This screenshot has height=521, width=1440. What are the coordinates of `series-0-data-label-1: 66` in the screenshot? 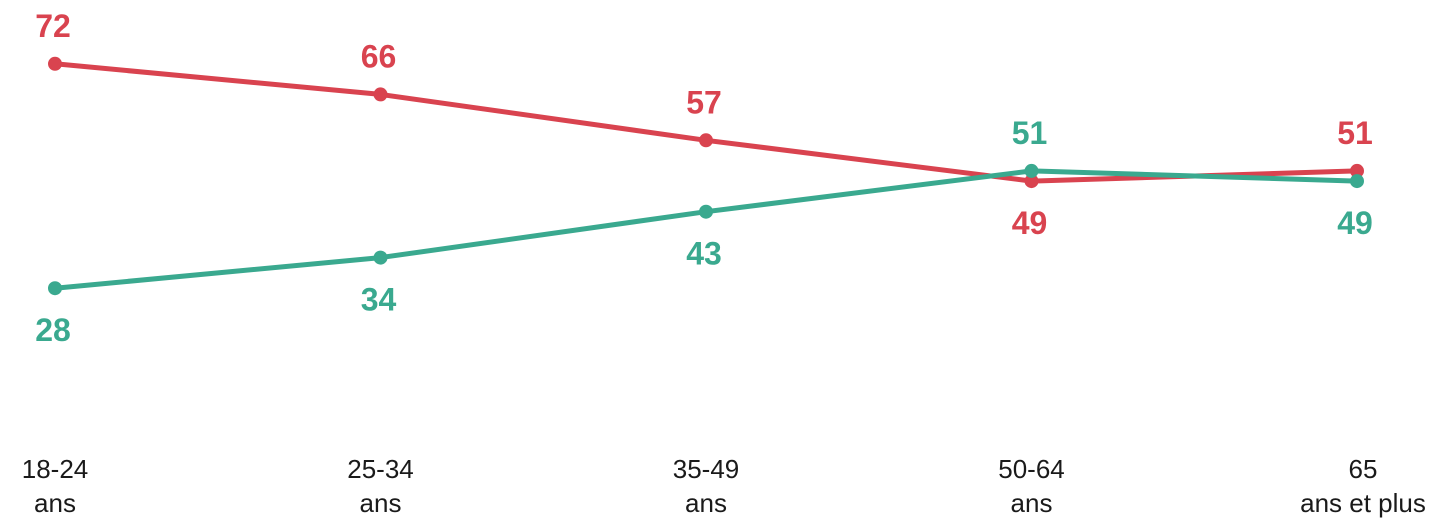 It's located at (379, 56).